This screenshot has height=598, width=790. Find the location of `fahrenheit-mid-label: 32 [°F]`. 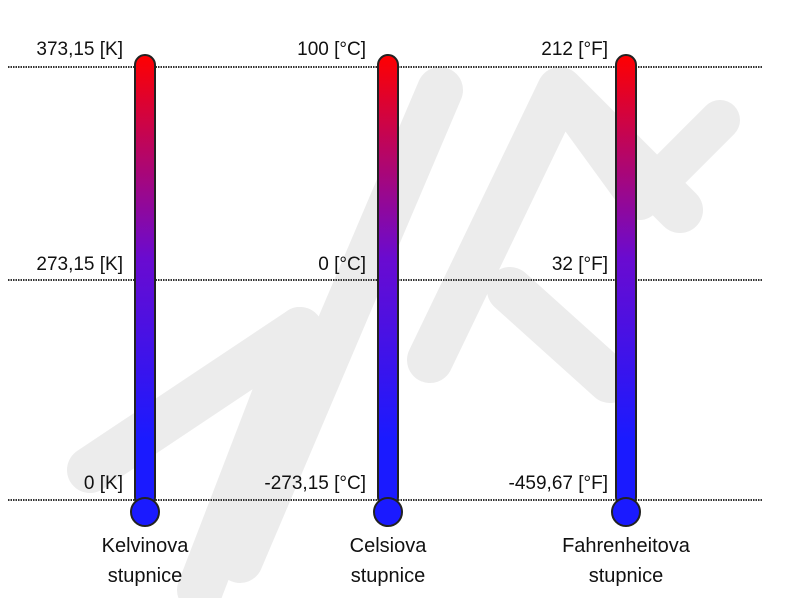

fahrenheit-mid-label: 32 [°F] is located at coordinates (580, 264).